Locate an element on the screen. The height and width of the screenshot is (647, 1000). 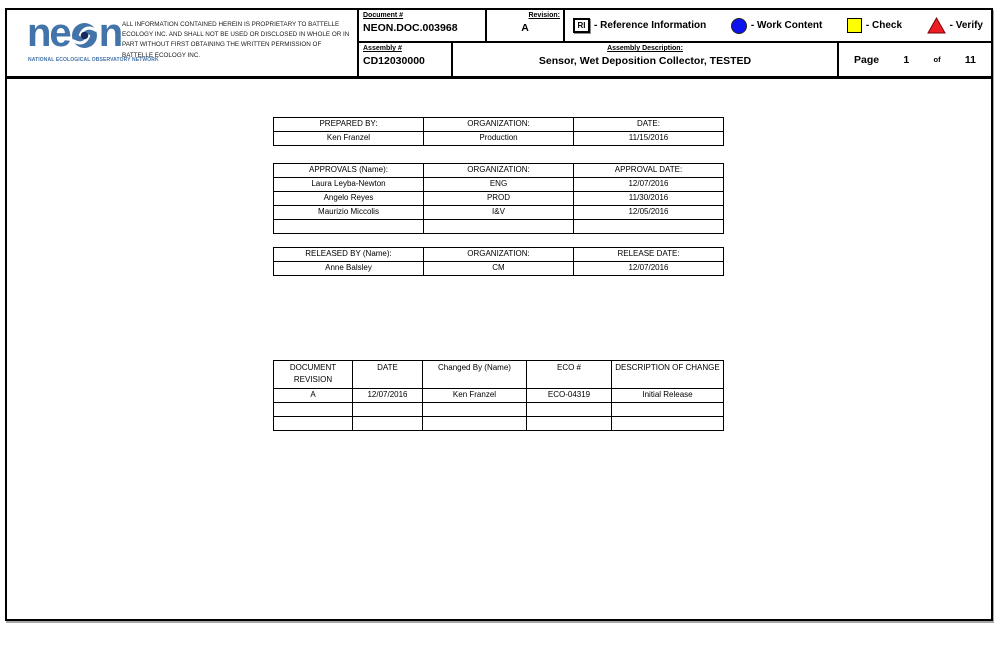
reference-information-icon: RI is located at coordinates (581, 25).